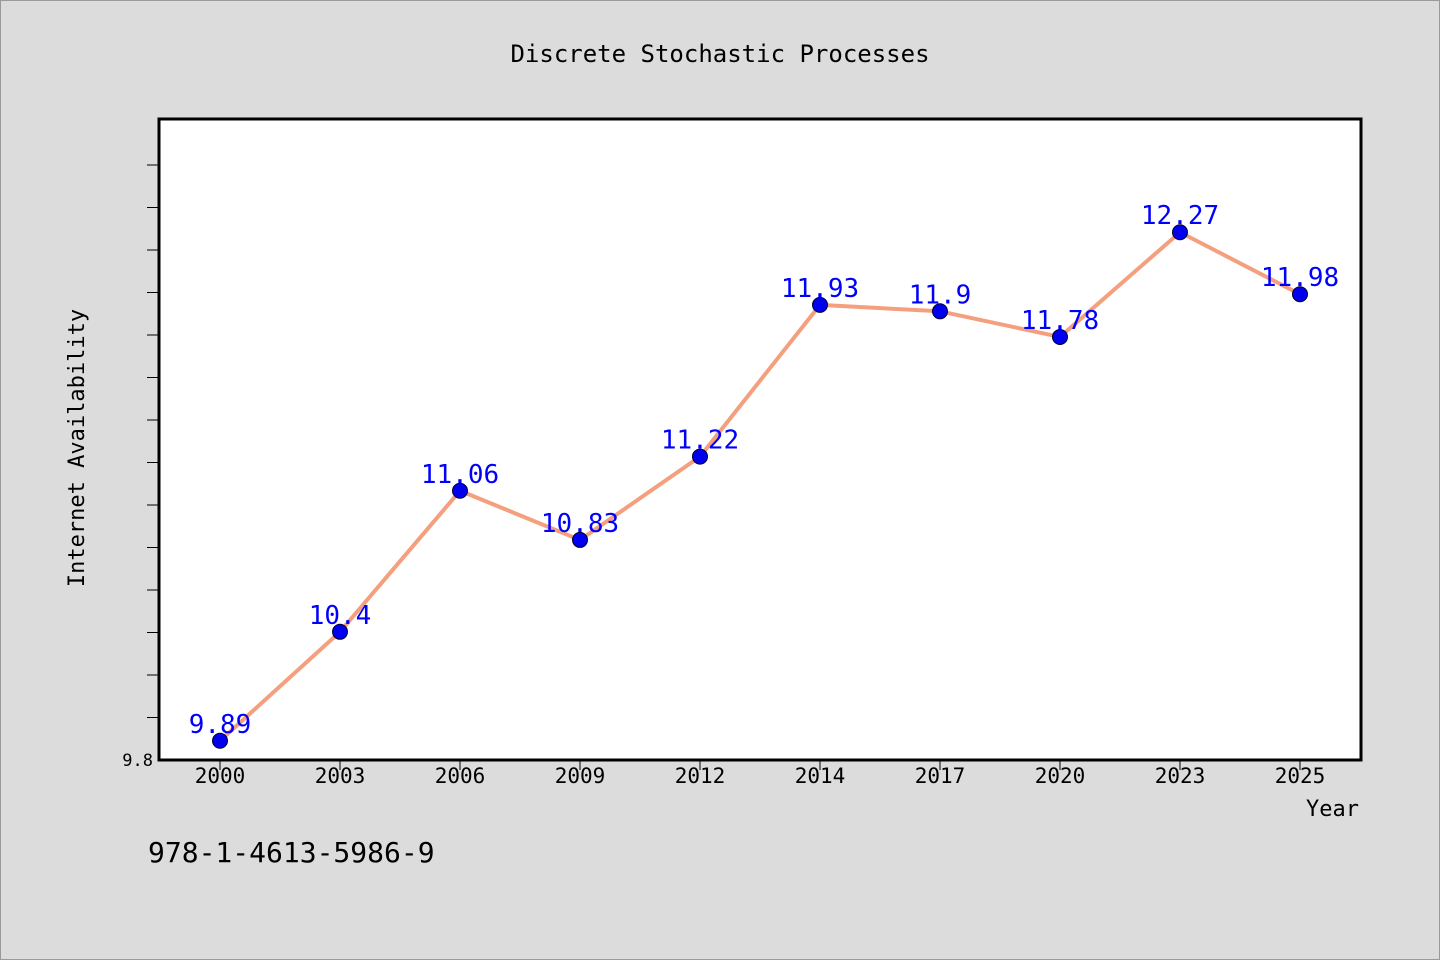 The image size is (1440, 960). Describe the element at coordinates (940, 295) in the screenshot. I see `data-label: 11.9` at that location.